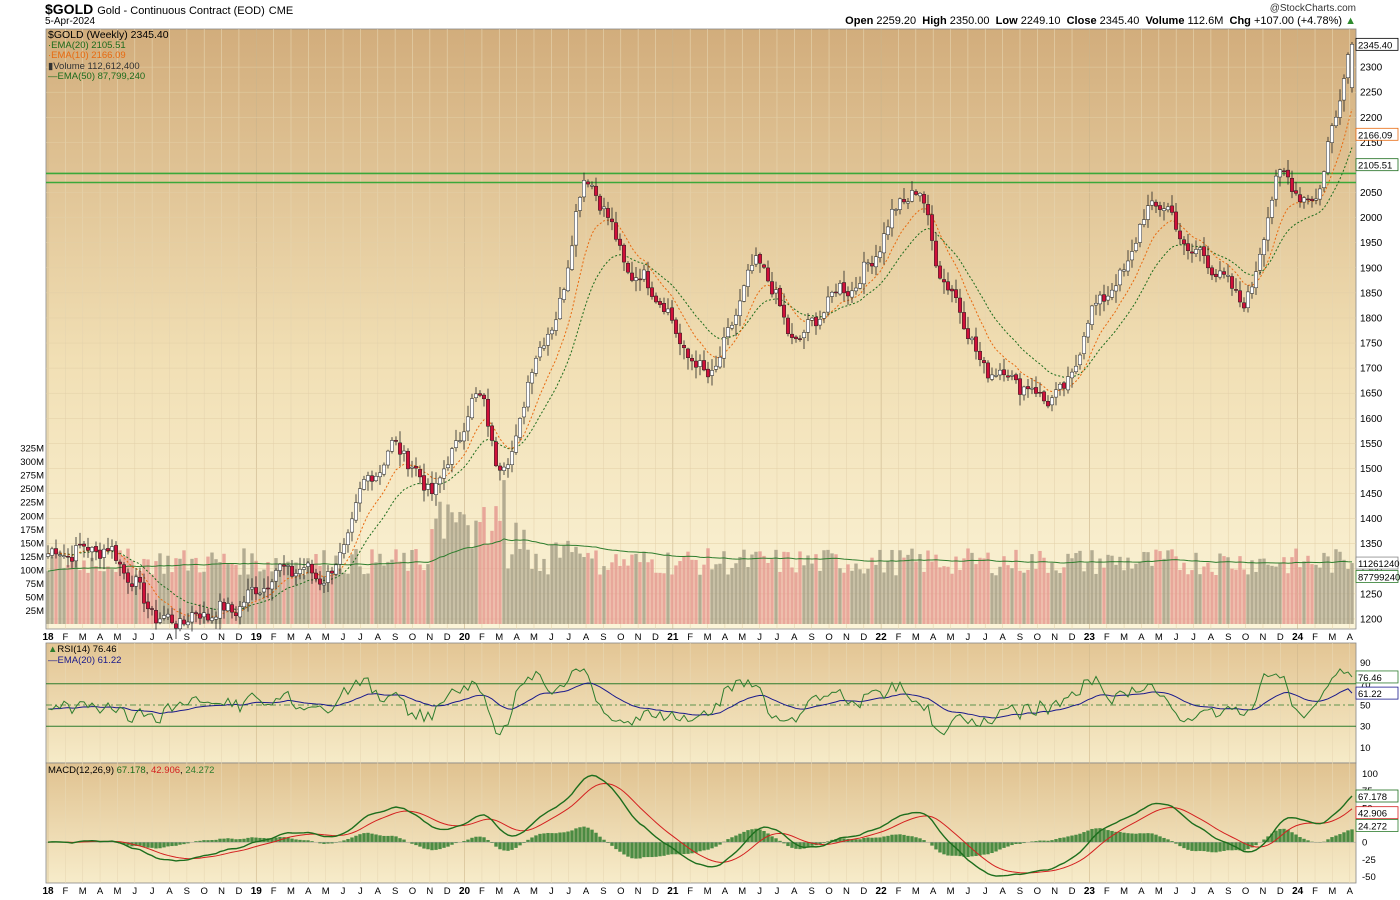  What do you see at coordinates (1379, 564) in the screenshot?
I see `volume-tag: 112612400` at bounding box center [1379, 564].